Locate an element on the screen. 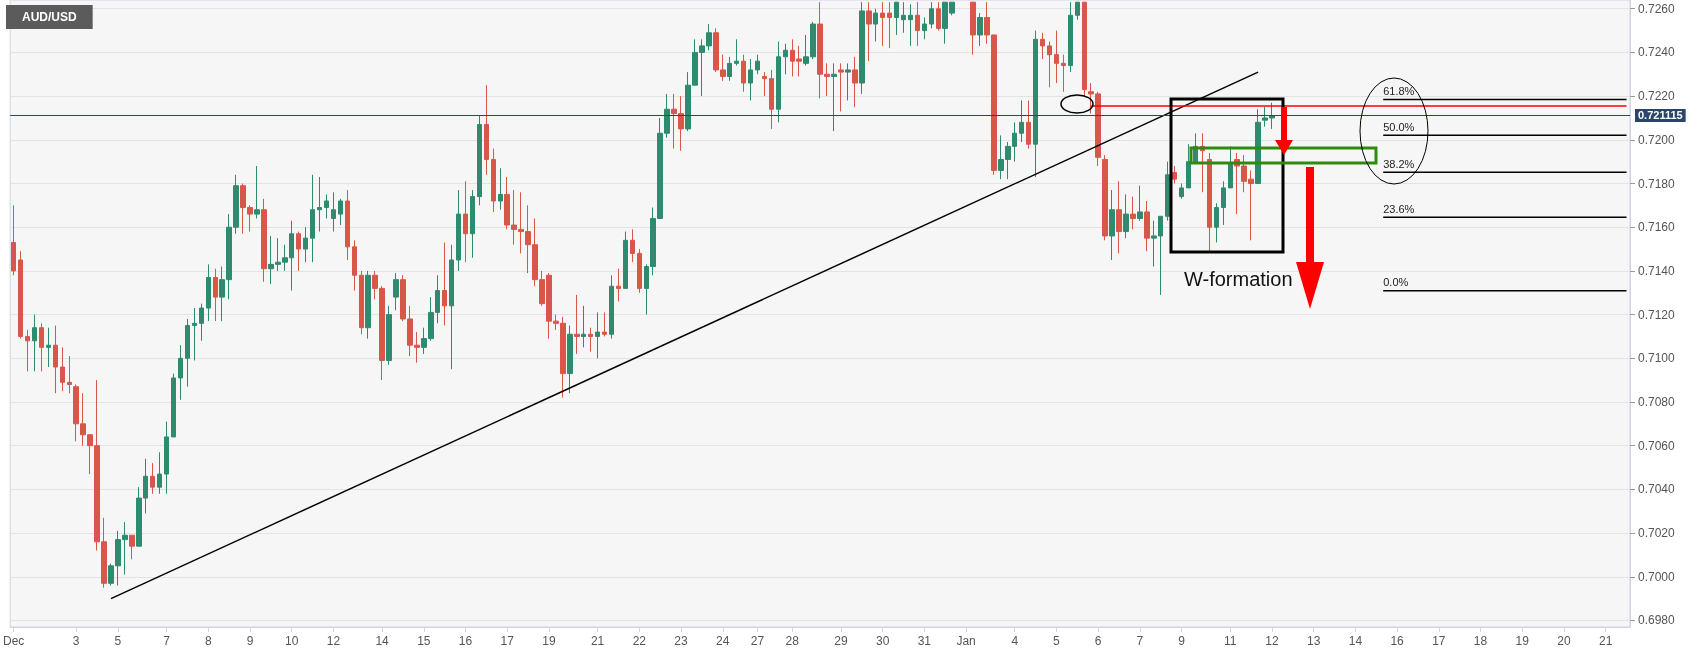  x-tick-label: 30 is located at coordinates (882, 641).